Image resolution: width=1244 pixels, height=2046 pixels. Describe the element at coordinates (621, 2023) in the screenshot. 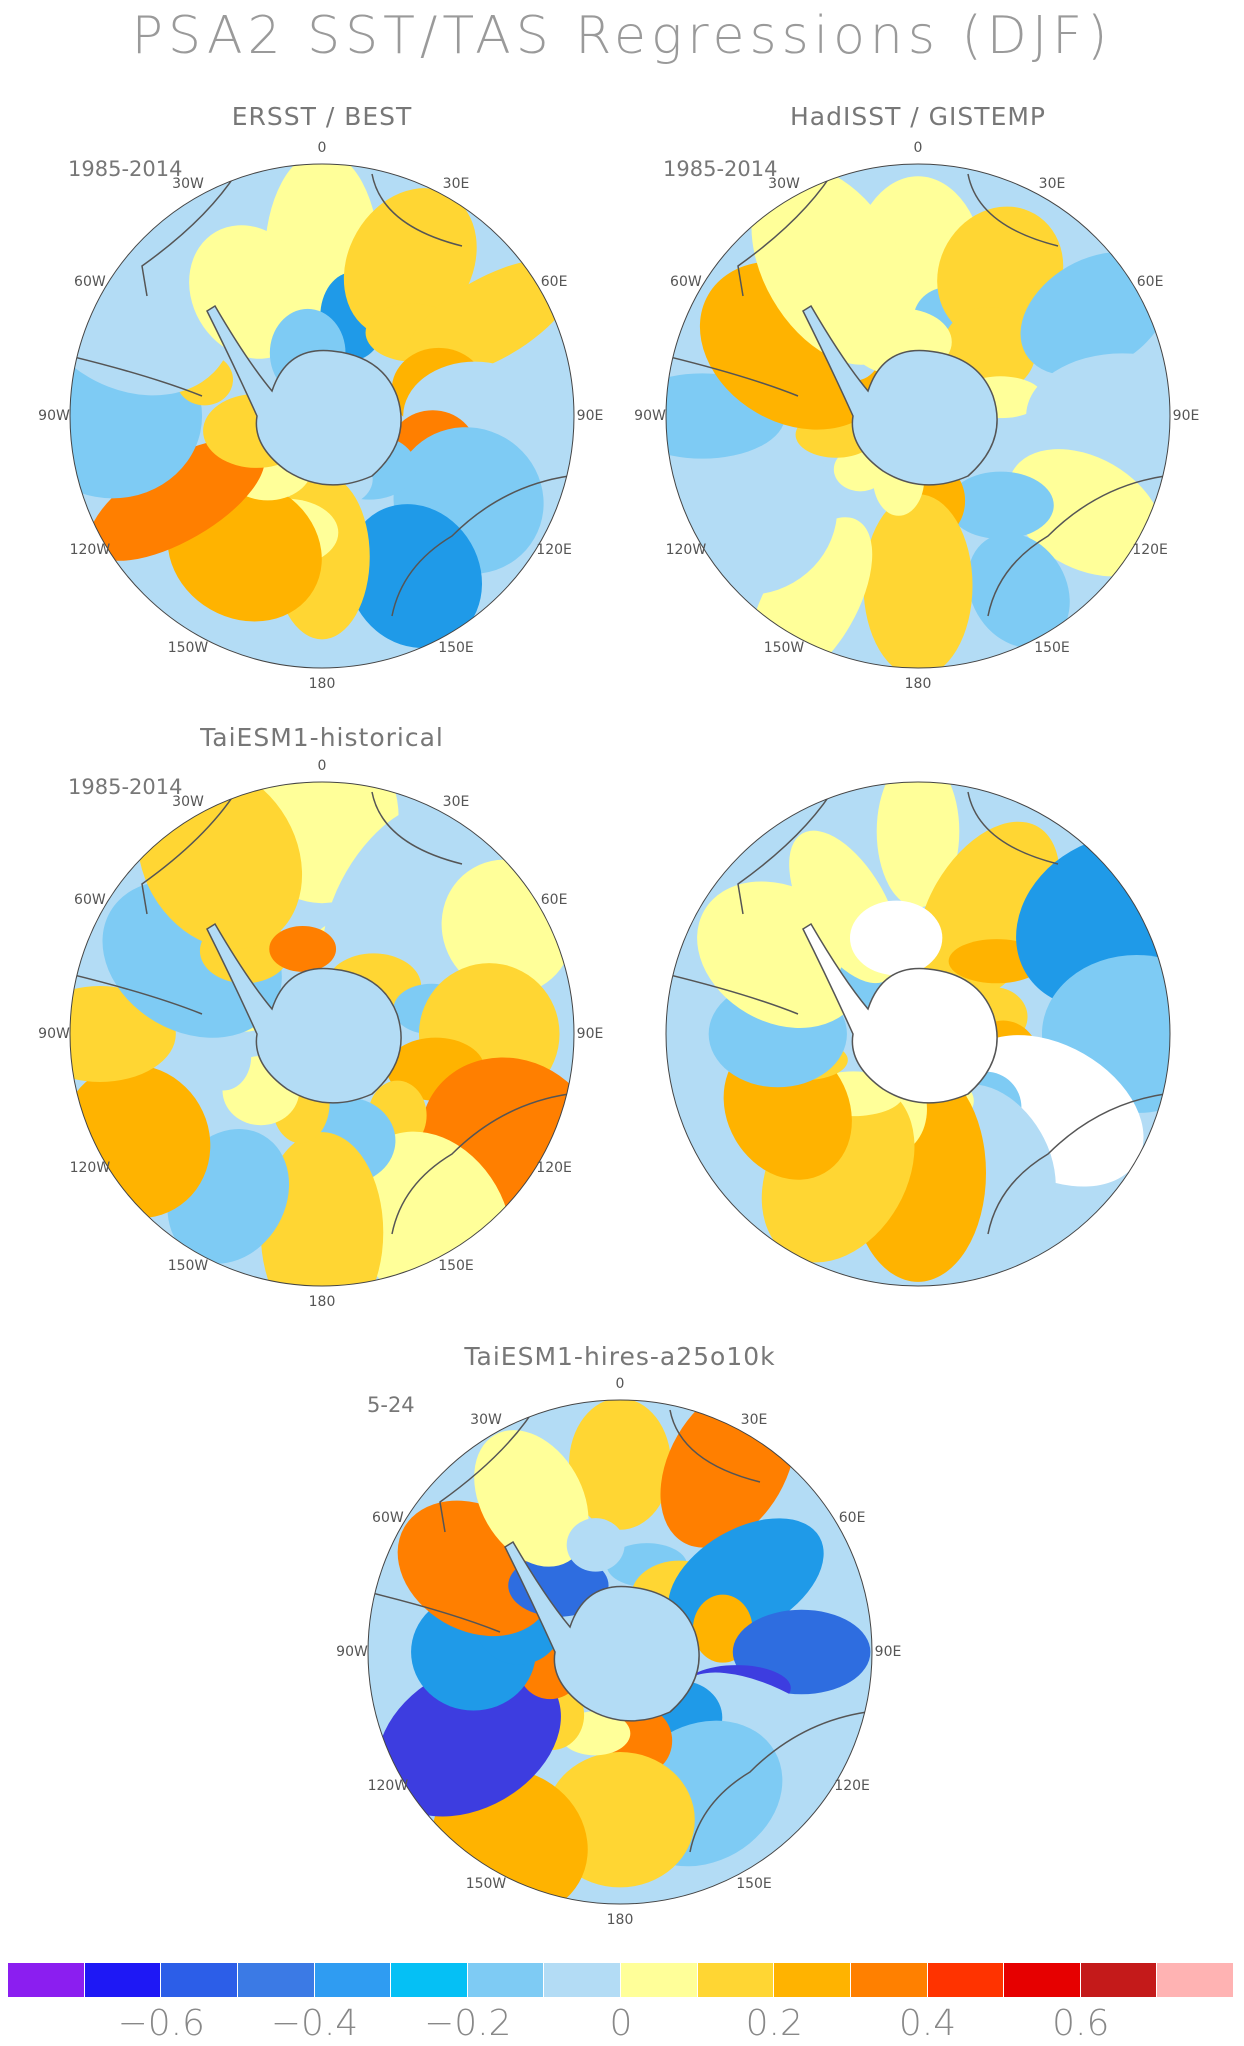

I see `colorbar-tick-label: 0` at that location.